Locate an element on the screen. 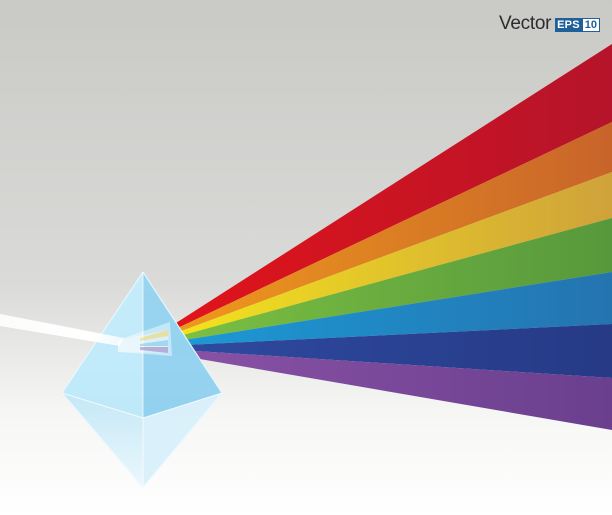  prism-exit-glow is located at coordinates (143, 341).